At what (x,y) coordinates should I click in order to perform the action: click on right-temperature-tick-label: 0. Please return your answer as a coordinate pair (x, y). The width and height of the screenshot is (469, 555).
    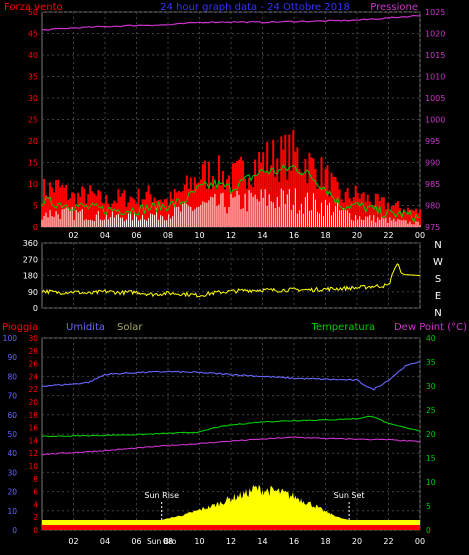
    Looking at the image, I should click on (428, 530).